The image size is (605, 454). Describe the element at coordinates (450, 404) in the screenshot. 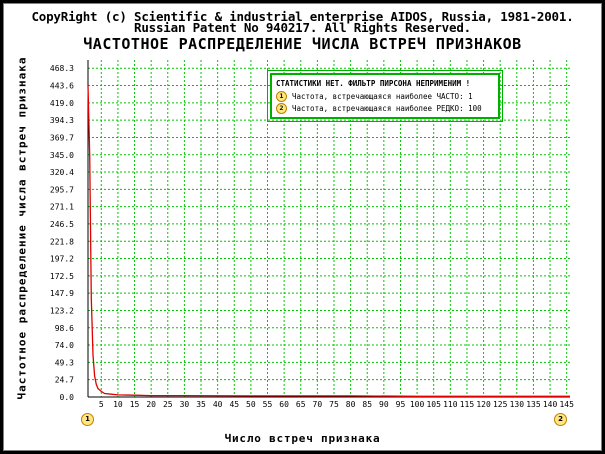

I see `x-tick-label: 110` at that location.